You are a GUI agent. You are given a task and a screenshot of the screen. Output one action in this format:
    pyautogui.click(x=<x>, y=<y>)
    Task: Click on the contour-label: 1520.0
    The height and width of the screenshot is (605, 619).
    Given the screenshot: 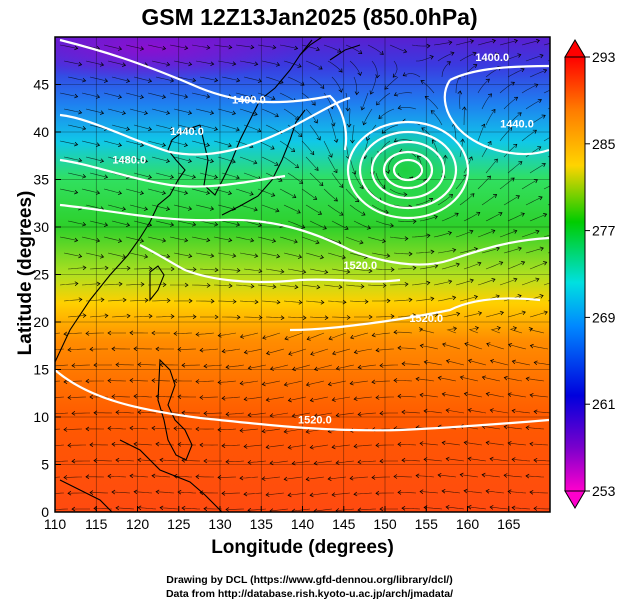 What is the action you would take?
    pyautogui.click(x=360, y=266)
    